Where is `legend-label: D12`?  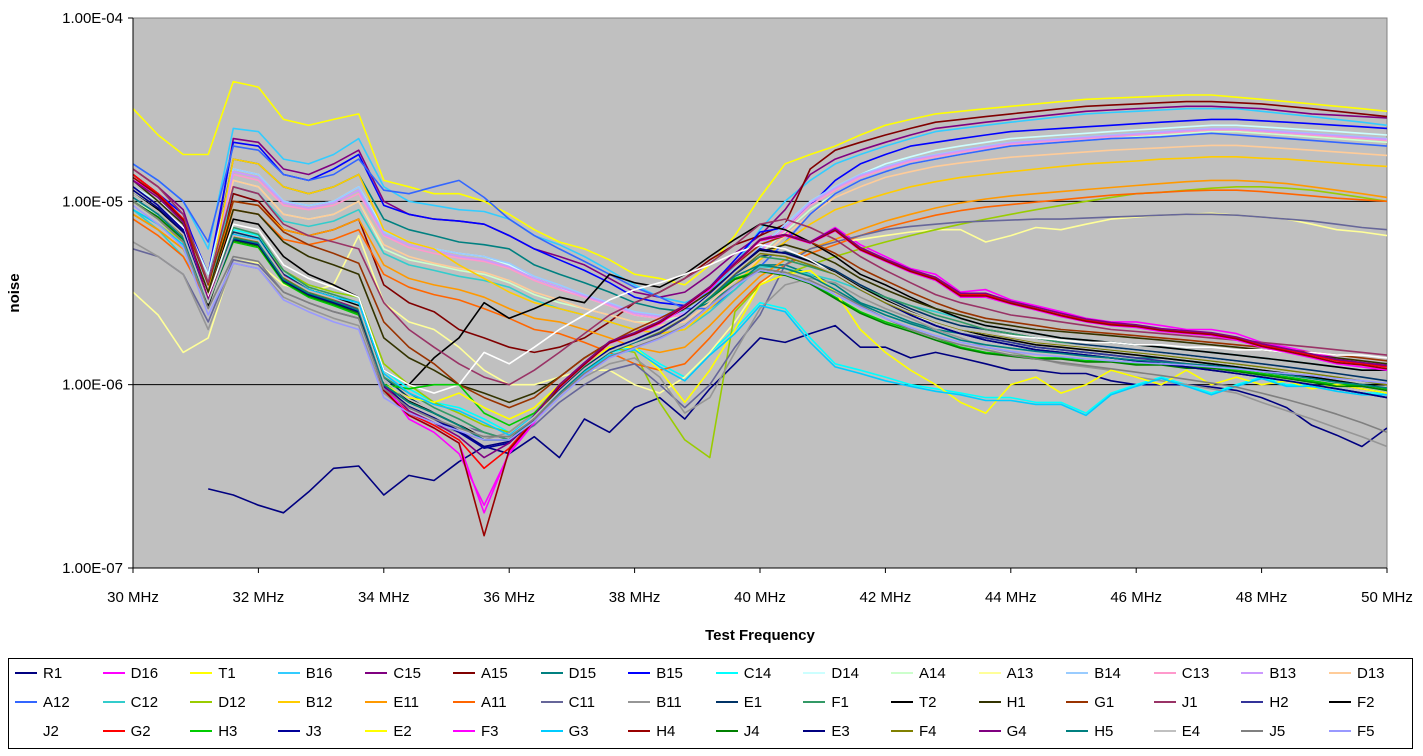
legend-label: D12 is located at coordinates (232, 702).